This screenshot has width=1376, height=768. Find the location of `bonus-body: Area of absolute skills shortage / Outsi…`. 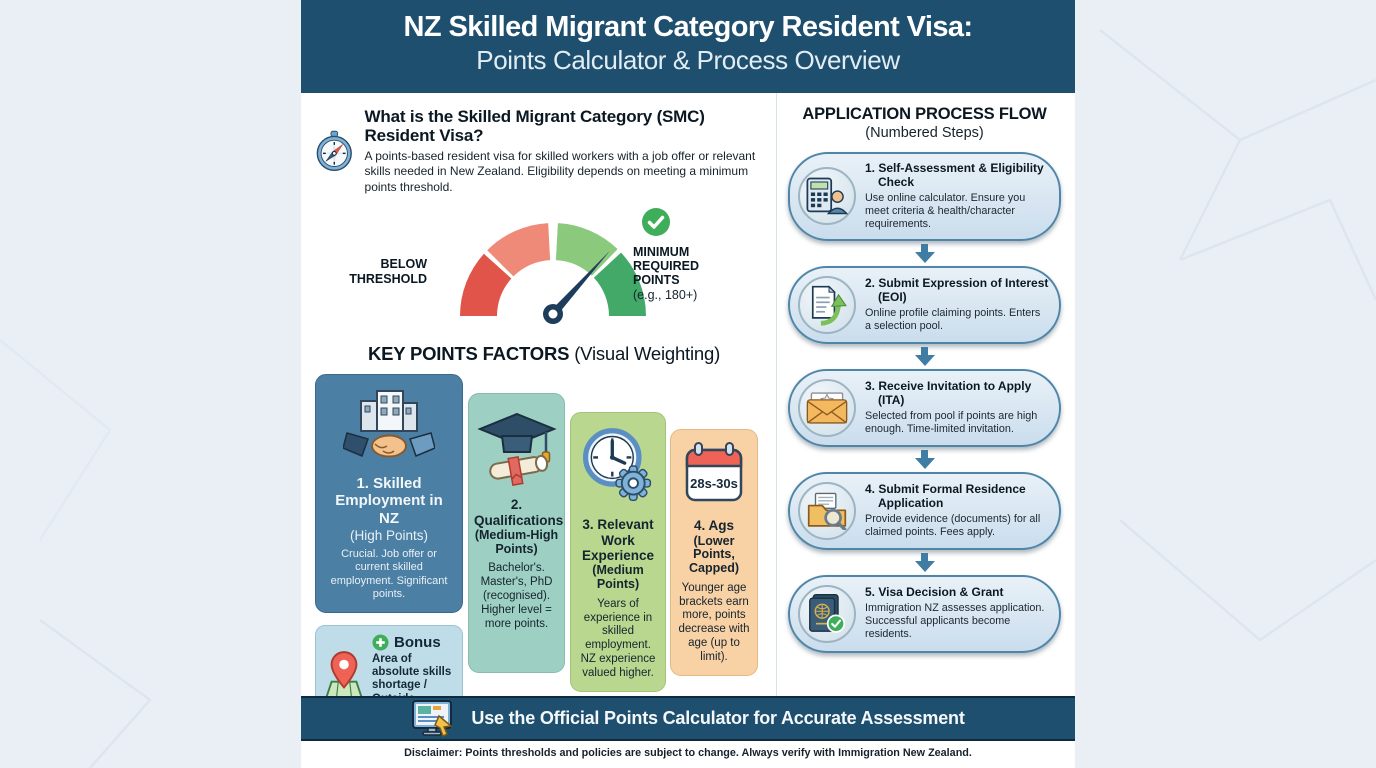

bonus-body: Area of absolute skills shortage / Outsi… is located at coordinates (412, 674).